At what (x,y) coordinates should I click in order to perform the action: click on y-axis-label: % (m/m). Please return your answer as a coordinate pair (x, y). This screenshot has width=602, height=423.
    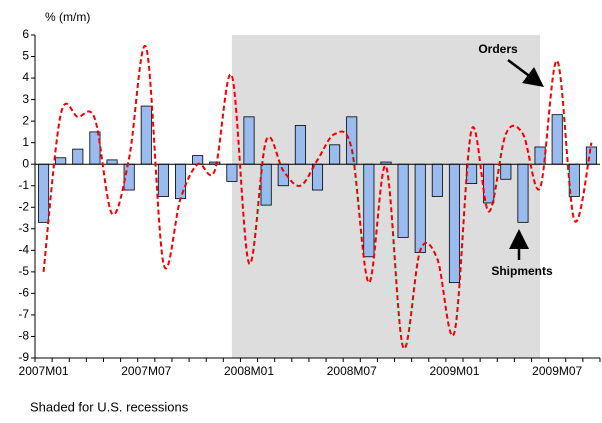
    Looking at the image, I should click on (67, 17).